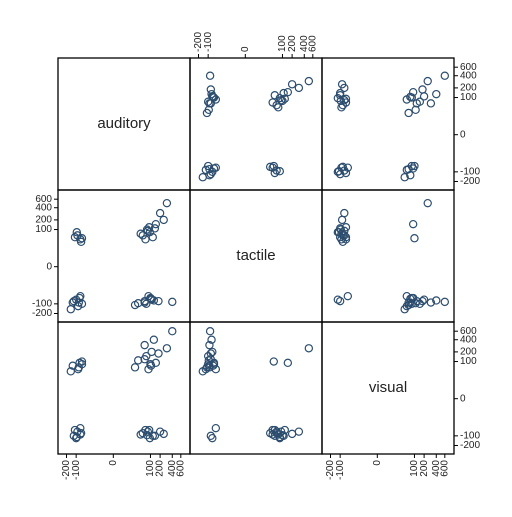 The image size is (512, 517). What do you see at coordinates (388, 387) in the screenshot?
I see `variable-label: visual` at bounding box center [388, 387].